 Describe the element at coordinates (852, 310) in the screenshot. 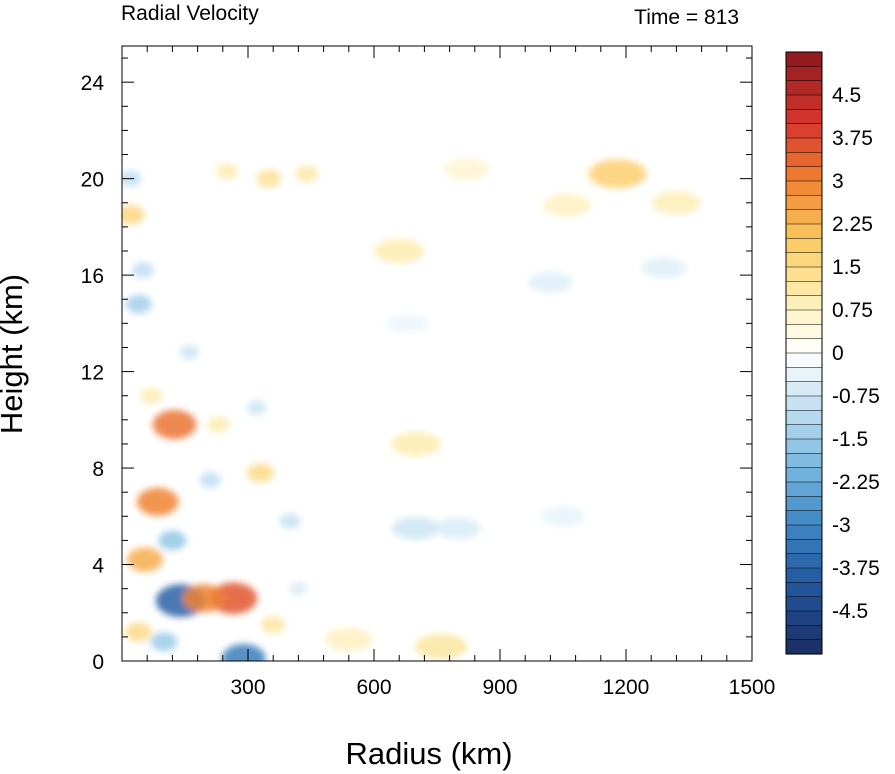

I see `colorbar-tick-label: 0.75` at that location.